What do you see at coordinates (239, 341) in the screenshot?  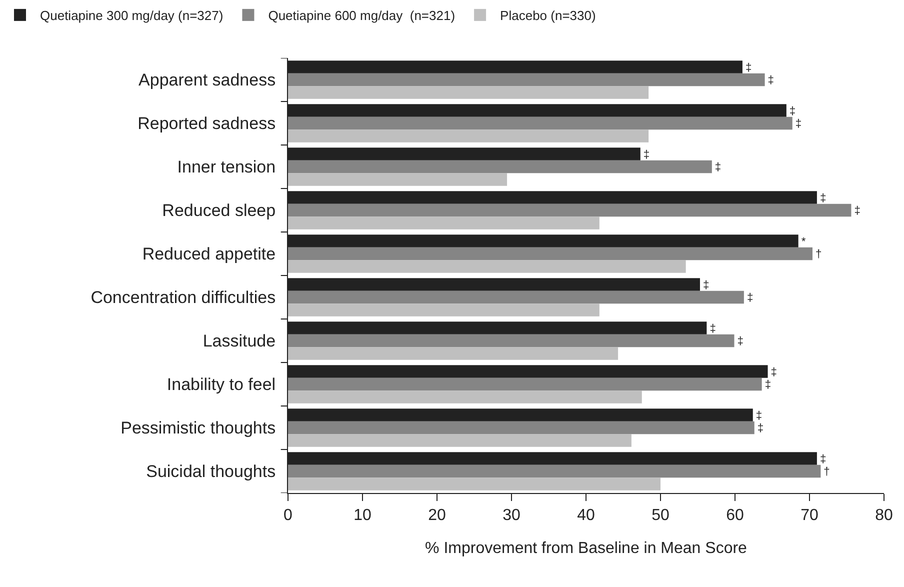 I see `y-tick-label: Lassitude` at bounding box center [239, 341].